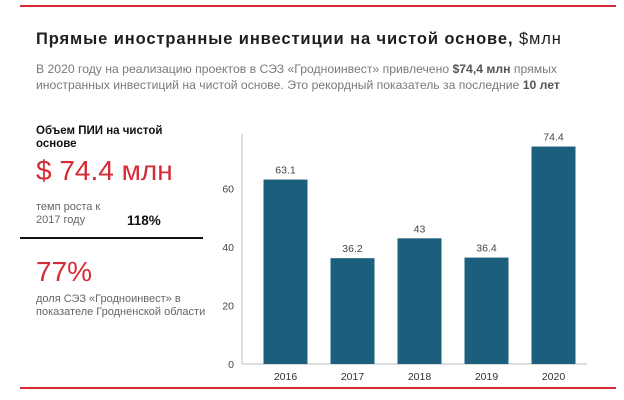 This screenshot has width=624, height=400. What do you see at coordinates (486, 310) in the screenshot?
I see `bar-2019` at bounding box center [486, 310].